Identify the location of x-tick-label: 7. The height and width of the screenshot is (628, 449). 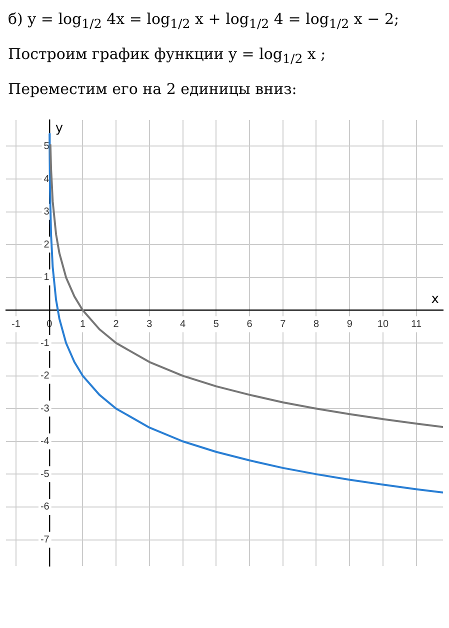
(283, 324).